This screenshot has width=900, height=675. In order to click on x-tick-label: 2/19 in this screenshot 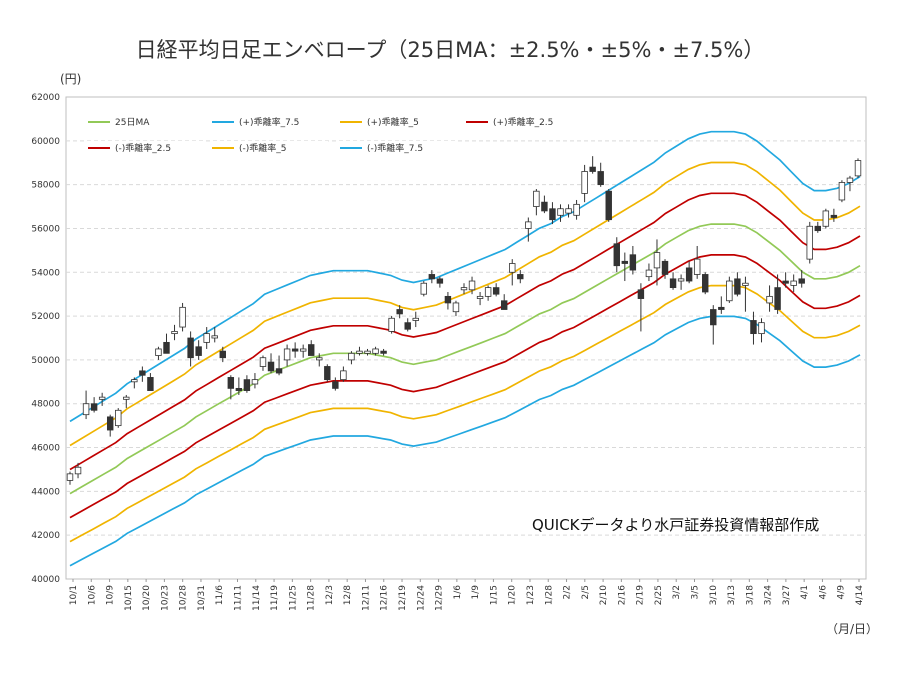, I will do `click(641, 595)`.